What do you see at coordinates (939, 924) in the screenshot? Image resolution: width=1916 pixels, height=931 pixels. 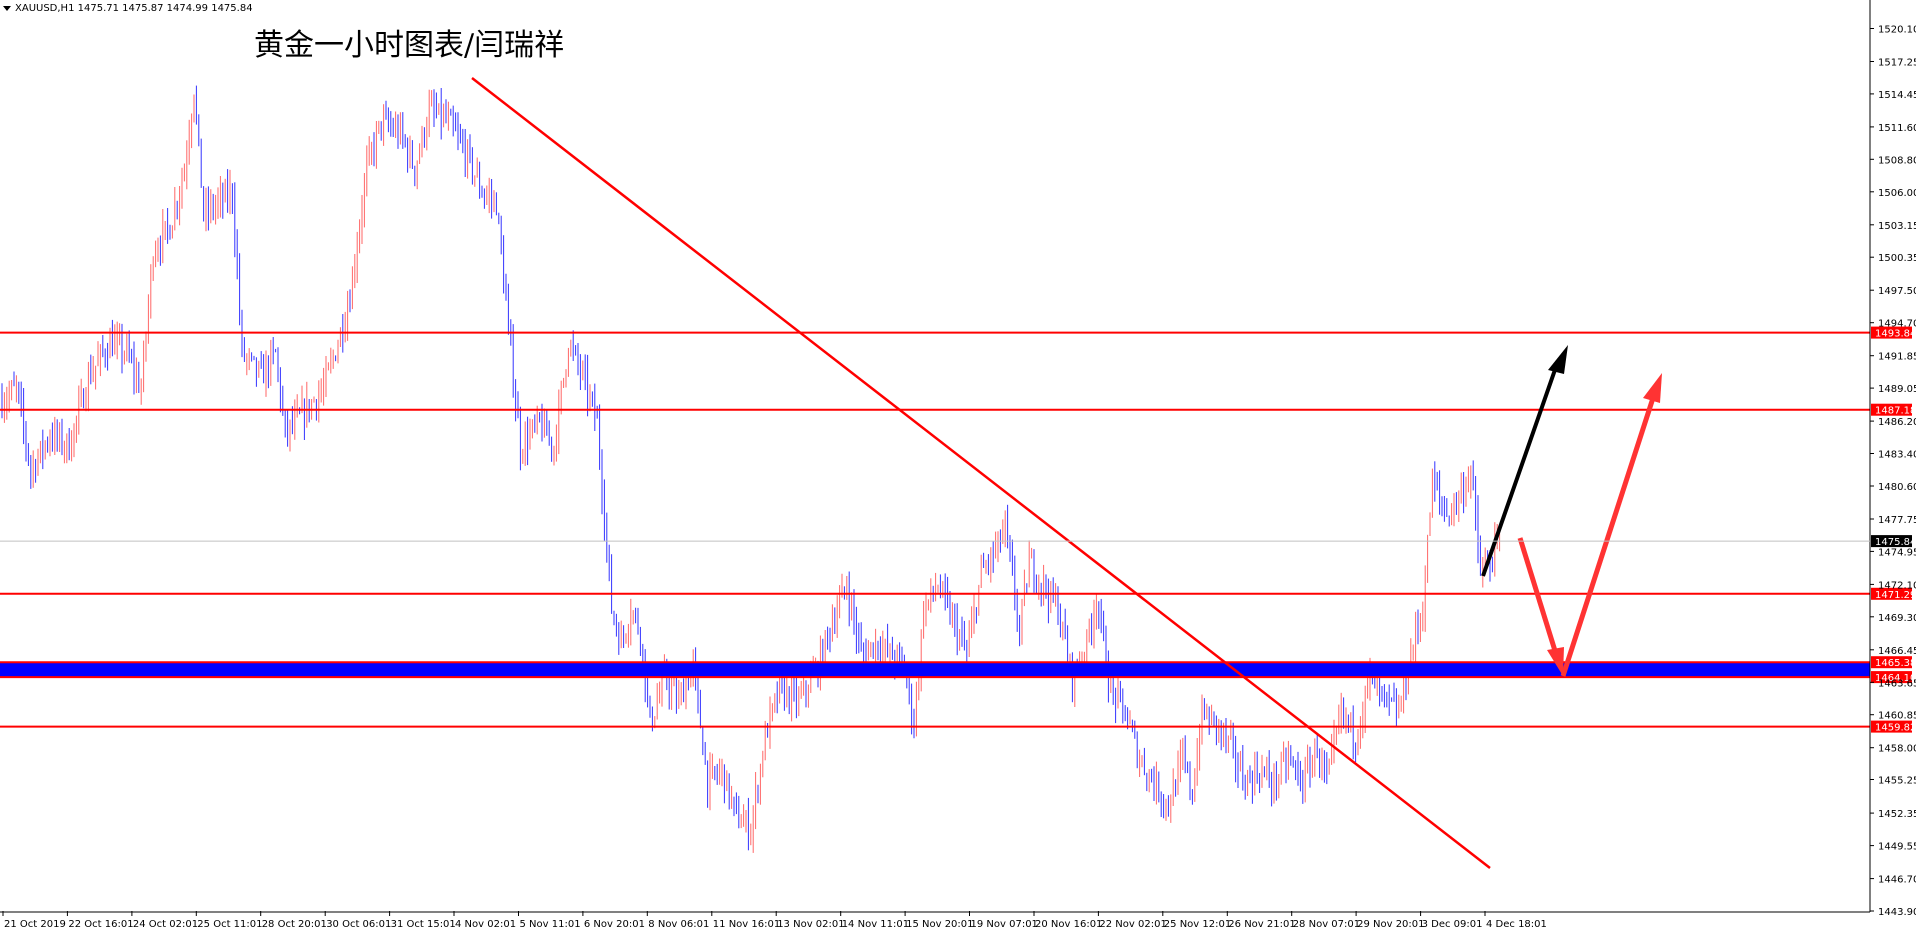 I see `time-tick-label: 15 Nov 20:01` at bounding box center [939, 924].